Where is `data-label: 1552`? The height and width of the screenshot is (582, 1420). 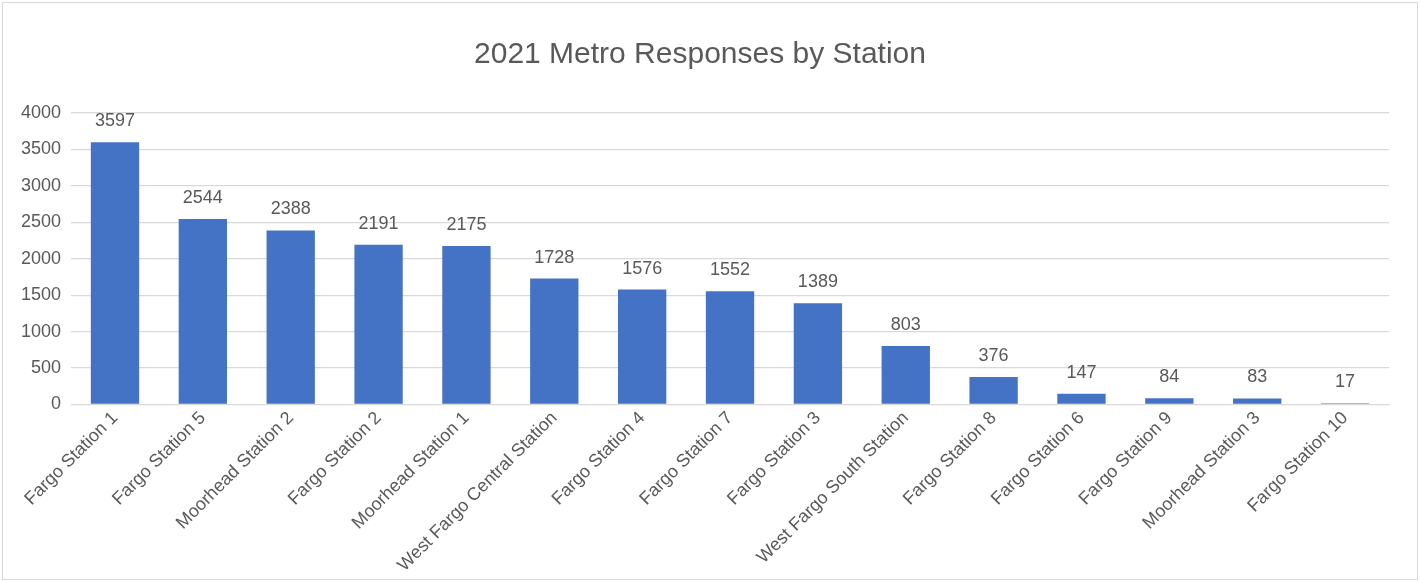 data-label: 1552 is located at coordinates (730, 269).